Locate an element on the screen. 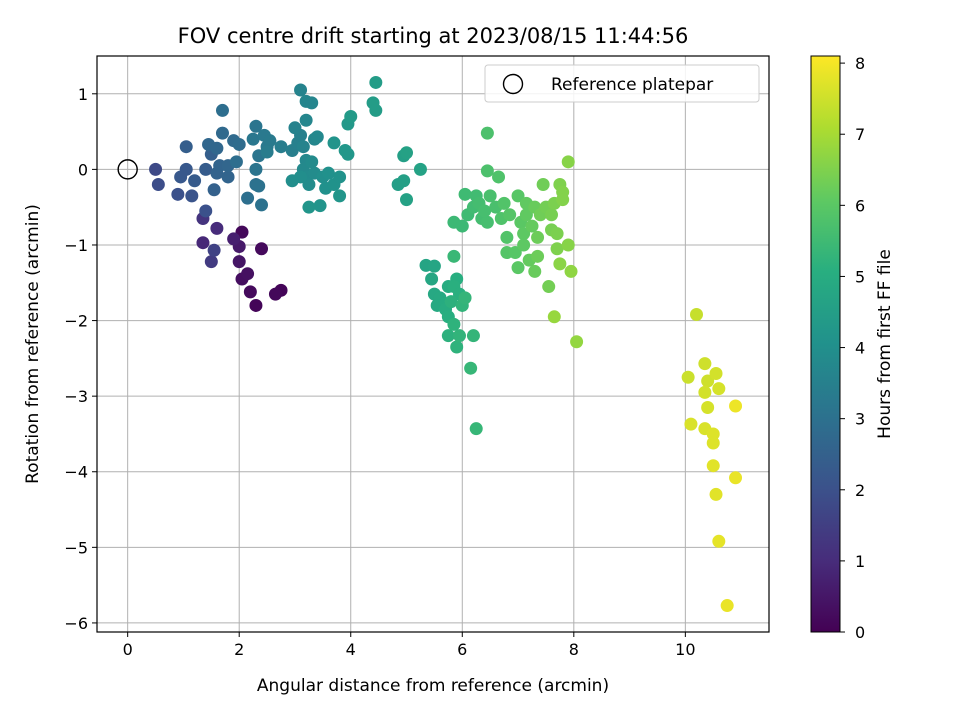 This screenshot has height=720, width=960. y-tick-label: −6 is located at coordinates (76, 623).